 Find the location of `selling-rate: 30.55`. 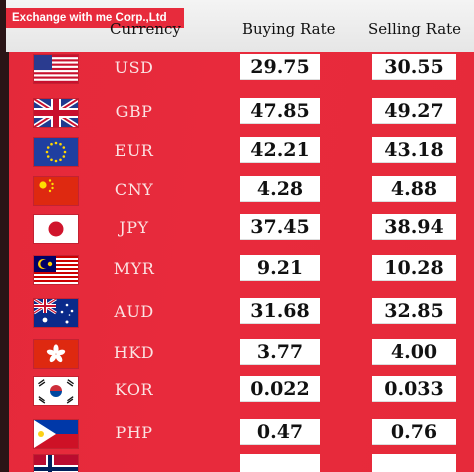

selling-rate: 30.55 is located at coordinates (414, 67).